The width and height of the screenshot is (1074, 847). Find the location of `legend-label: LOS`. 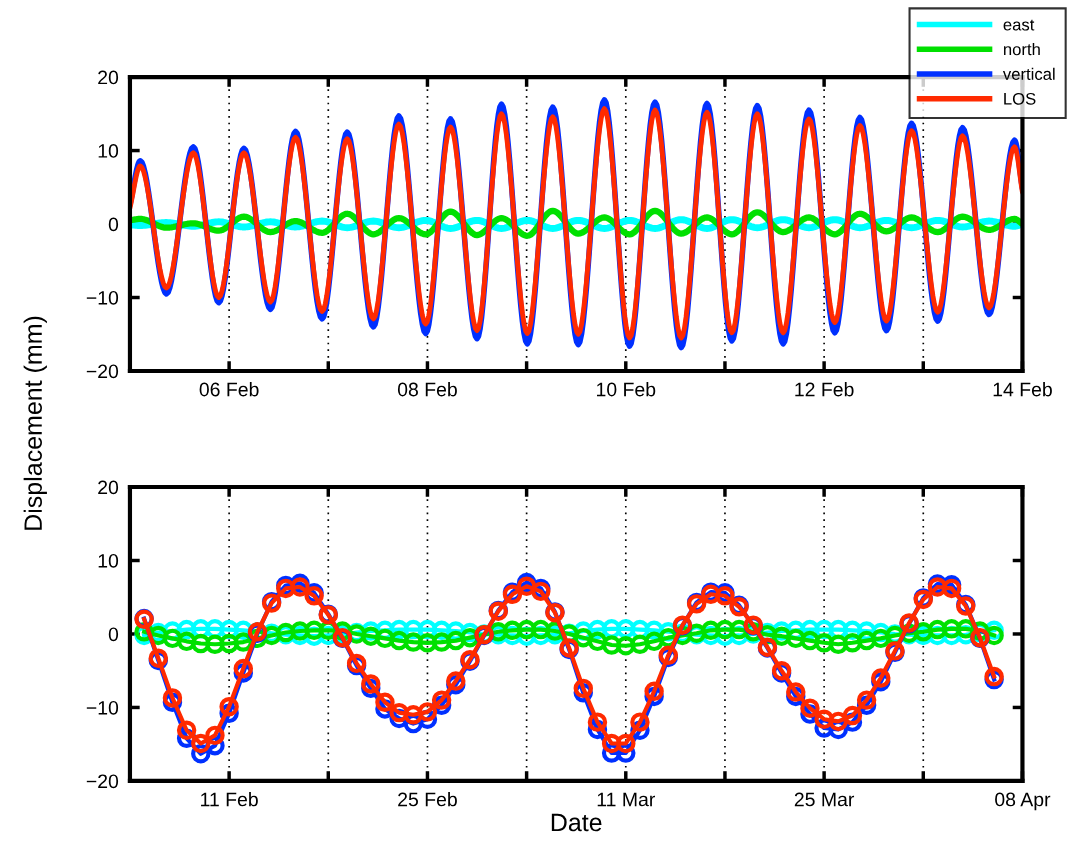

legend-label: LOS is located at coordinates (1020, 98).